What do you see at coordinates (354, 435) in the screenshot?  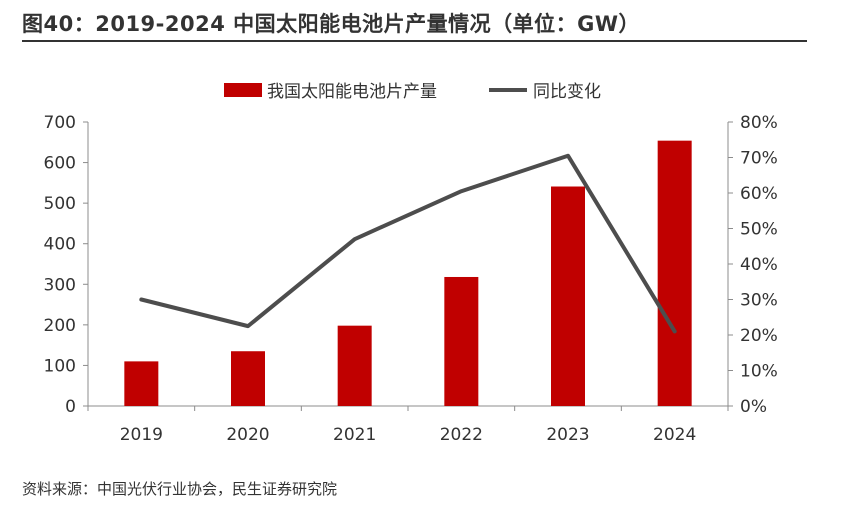 I see `x-tick-label: 2021` at bounding box center [354, 435].